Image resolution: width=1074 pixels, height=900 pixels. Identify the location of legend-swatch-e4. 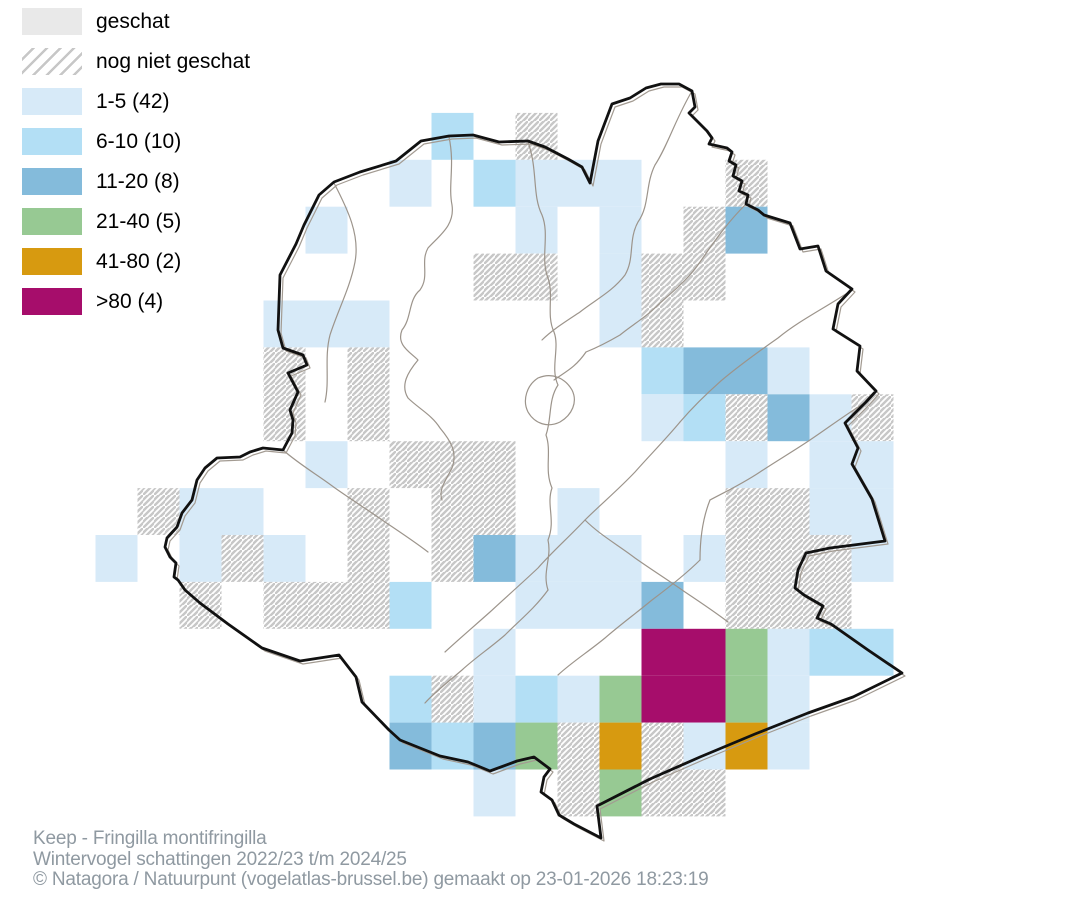
(52, 221).